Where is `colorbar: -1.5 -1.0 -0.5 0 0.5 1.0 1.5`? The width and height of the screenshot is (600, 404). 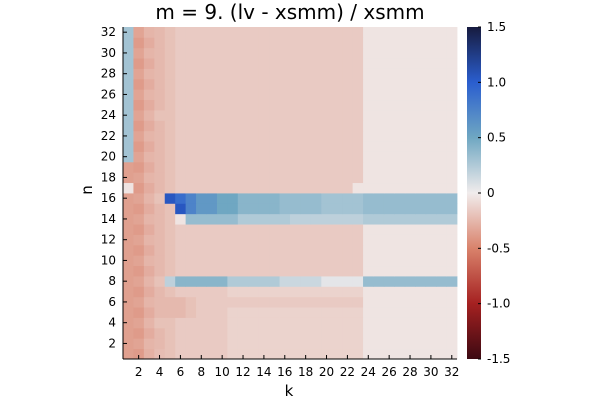
colorbar: -1.5 -1.0 -0.5 0 0.5 1.0 1.5 is located at coordinates (488, 193).